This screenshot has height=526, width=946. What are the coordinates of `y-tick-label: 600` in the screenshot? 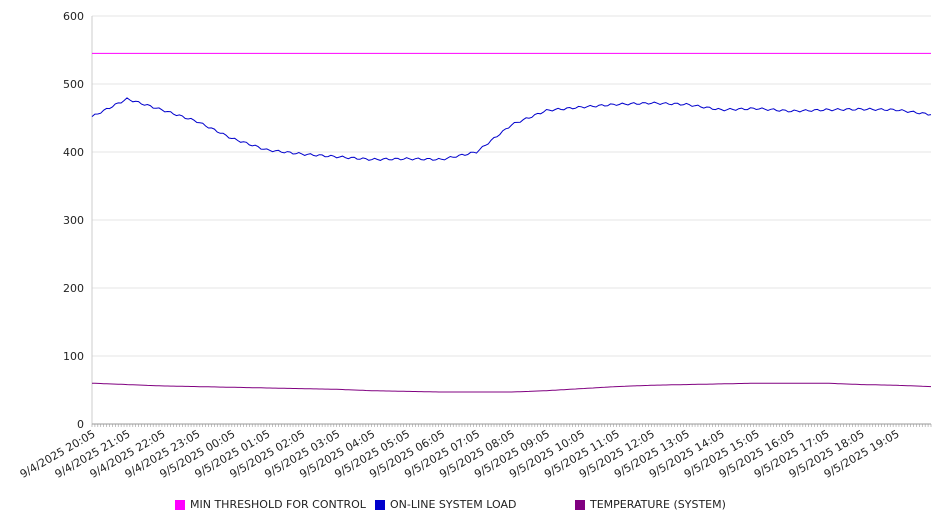 It's located at (73, 16).